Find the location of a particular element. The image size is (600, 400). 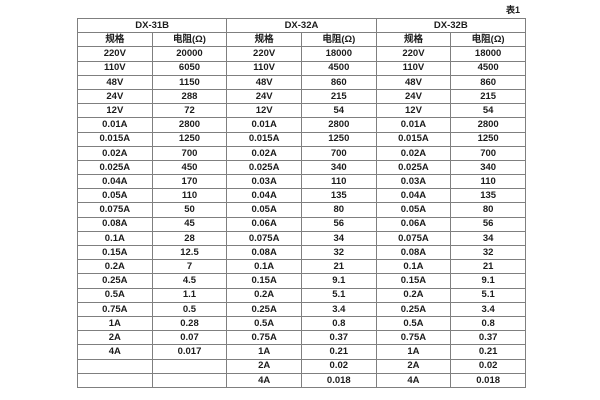

table-row: 0.1A 28 0.075A 34 0.075A 34 is located at coordinates (301, 238).